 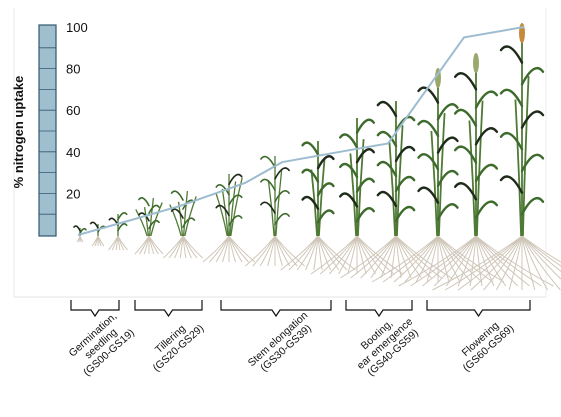 I want to click on y-tick-label: 20, so click(x=73, y=193).